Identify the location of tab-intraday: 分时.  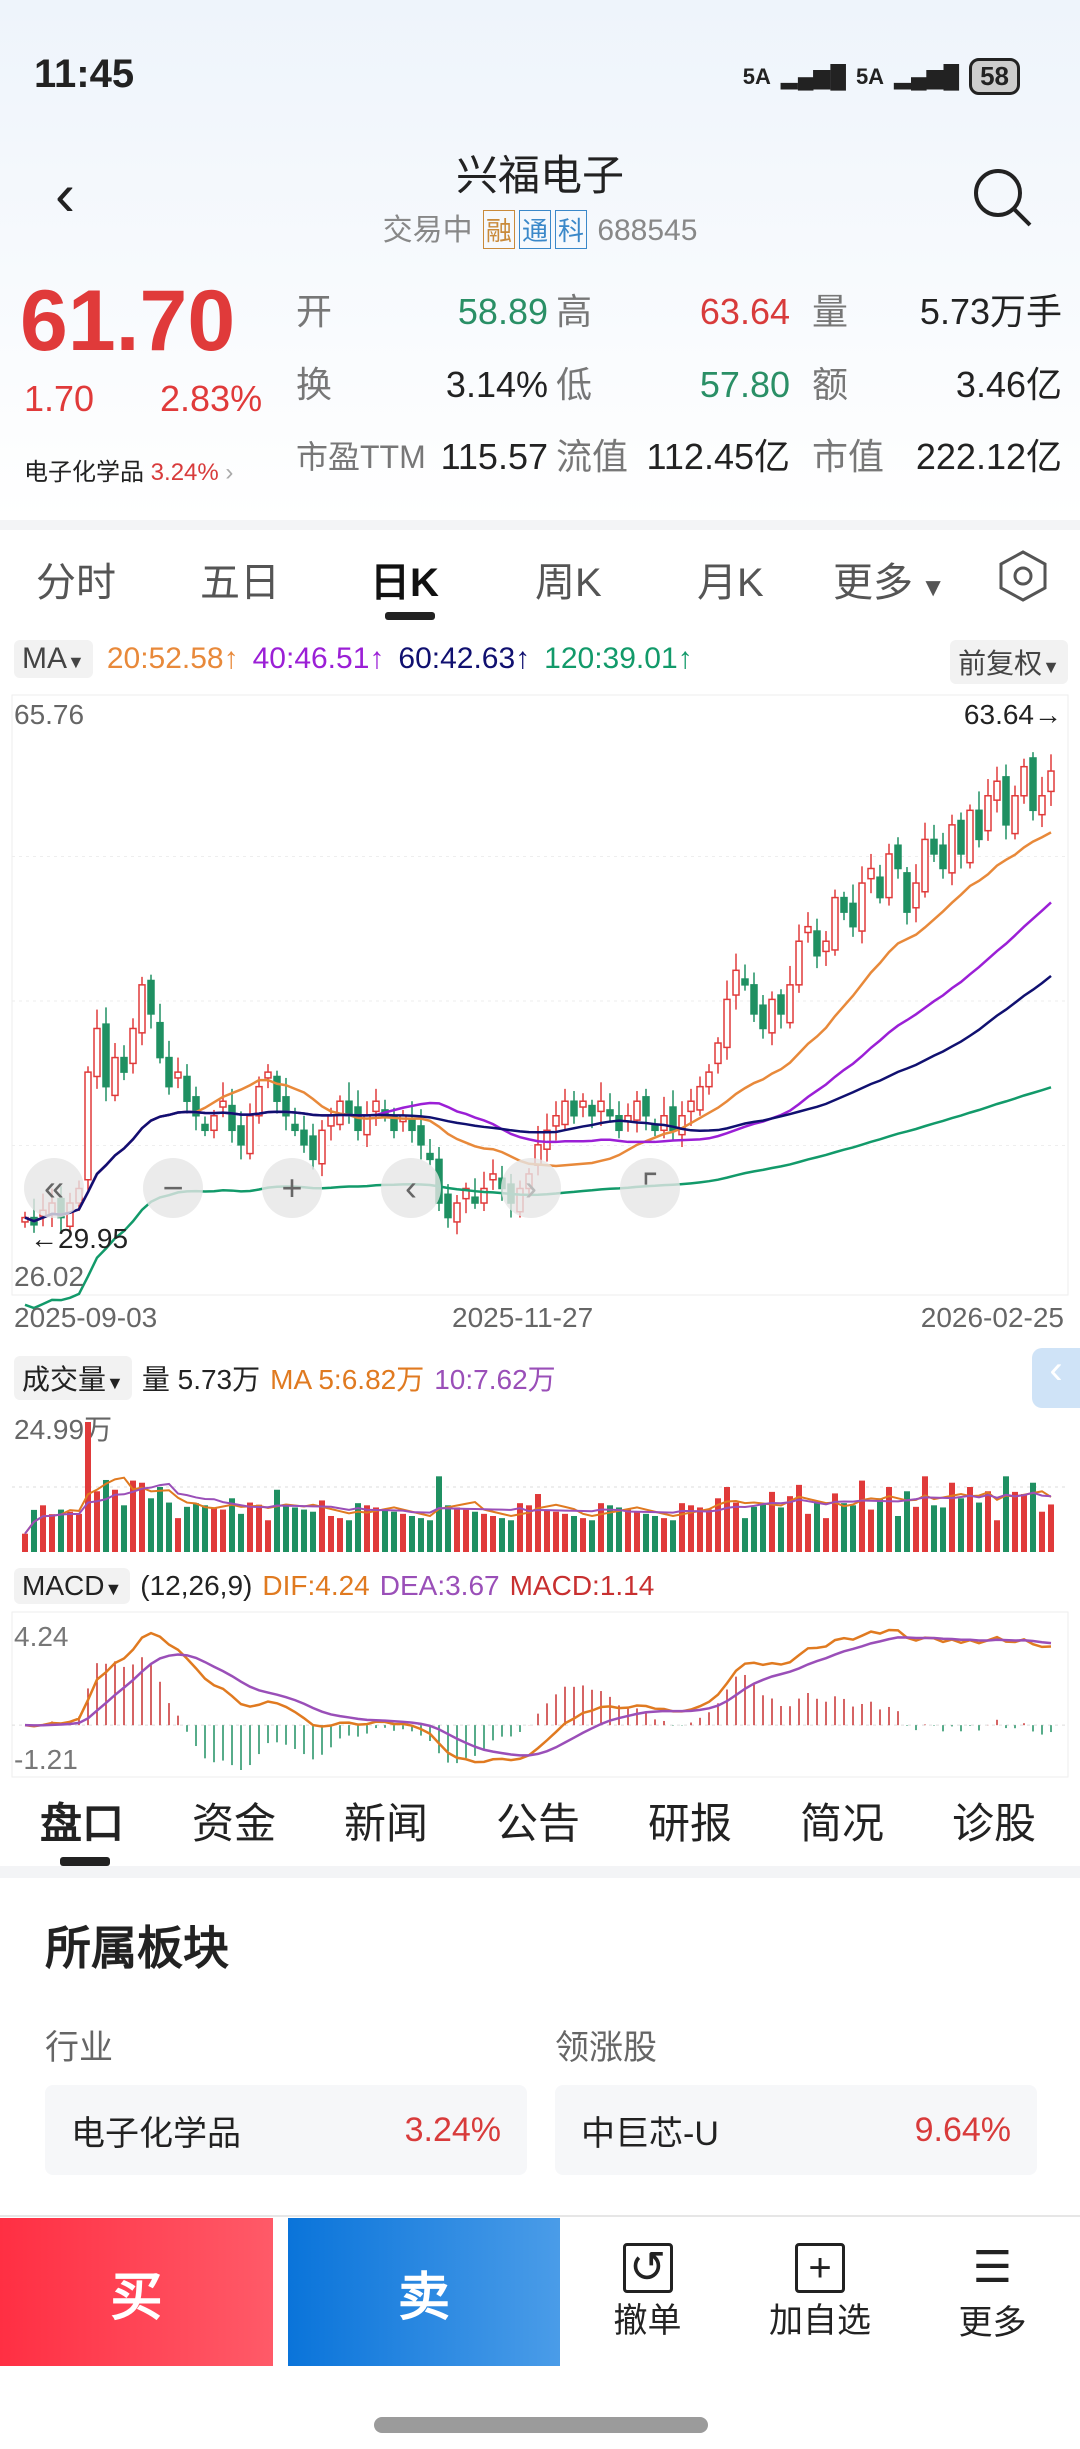
(76, 583).